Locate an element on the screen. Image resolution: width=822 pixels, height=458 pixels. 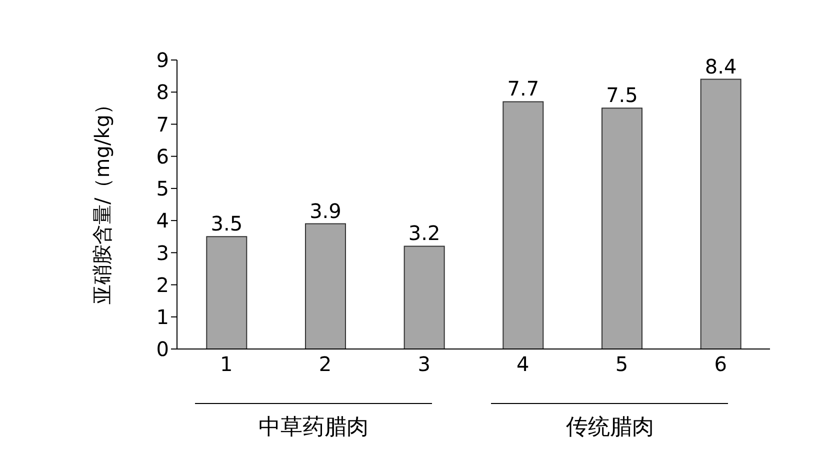
data-label: 3.5 is located at coordinates (226, 224).